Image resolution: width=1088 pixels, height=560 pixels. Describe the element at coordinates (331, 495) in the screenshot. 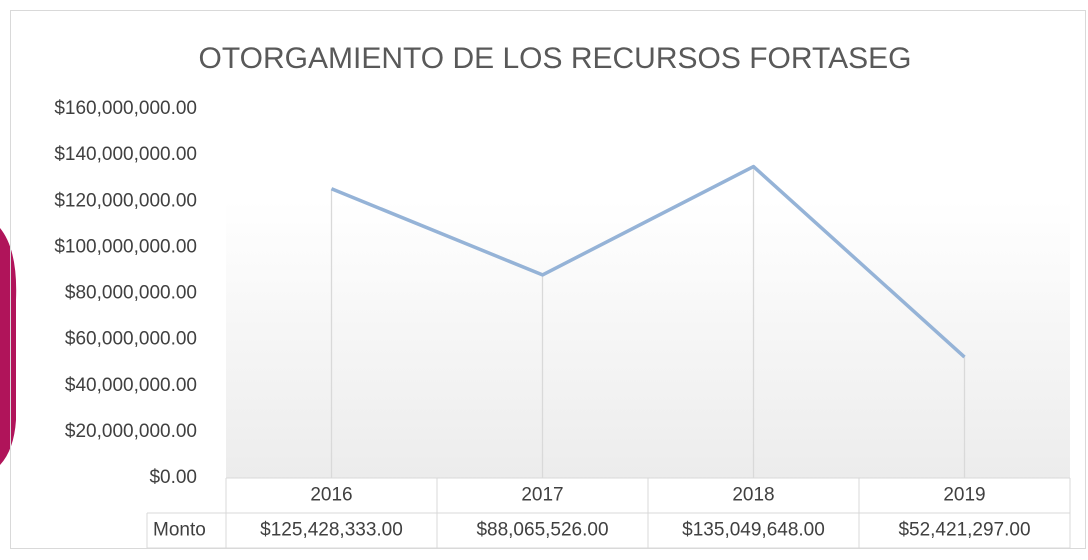

I see `x-tick-label: 2016` at that location.